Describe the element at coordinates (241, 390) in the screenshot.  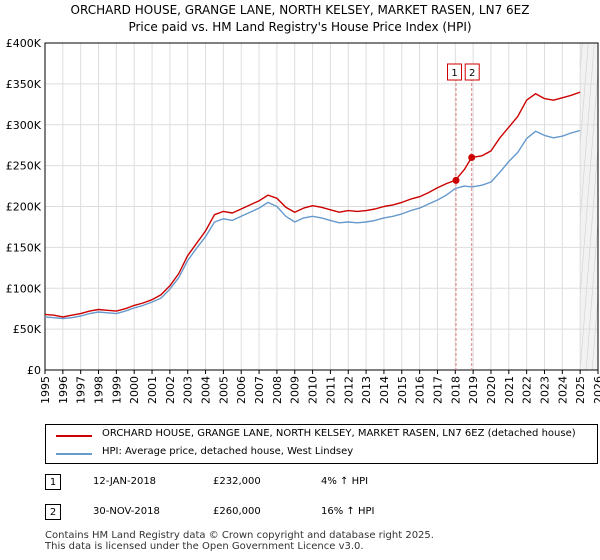
I see `x-tick-label: 2006` at that location.